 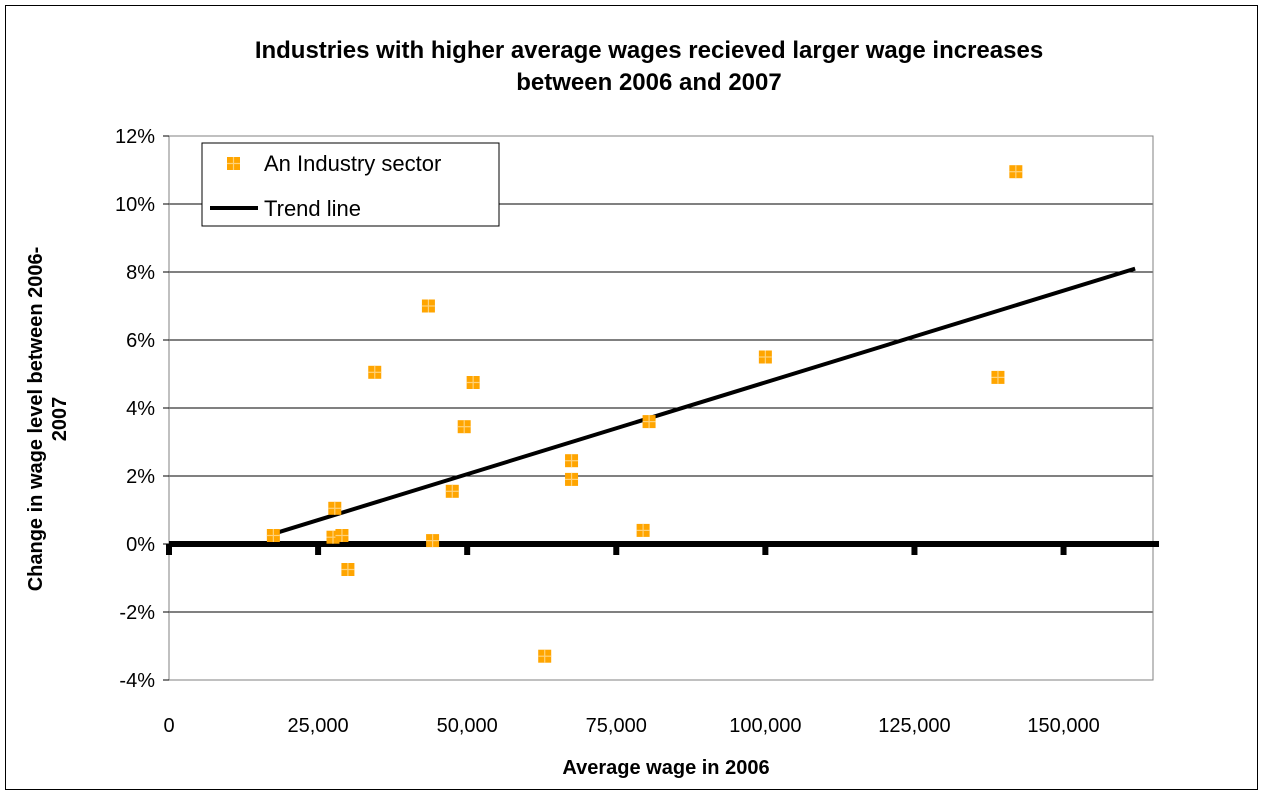 What do you see at coordinates (137, 613) in the screenshot?
I see `y-tick-label: -2%` at bounding box center [137, 613].